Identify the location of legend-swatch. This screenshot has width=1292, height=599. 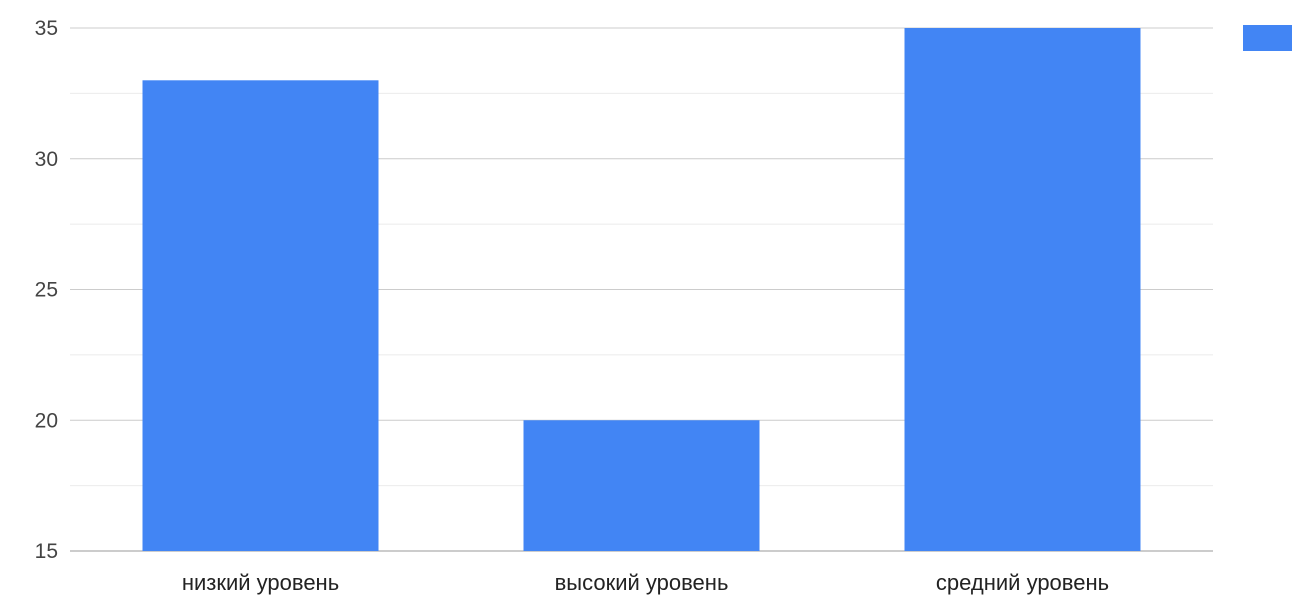
(1267, 38).